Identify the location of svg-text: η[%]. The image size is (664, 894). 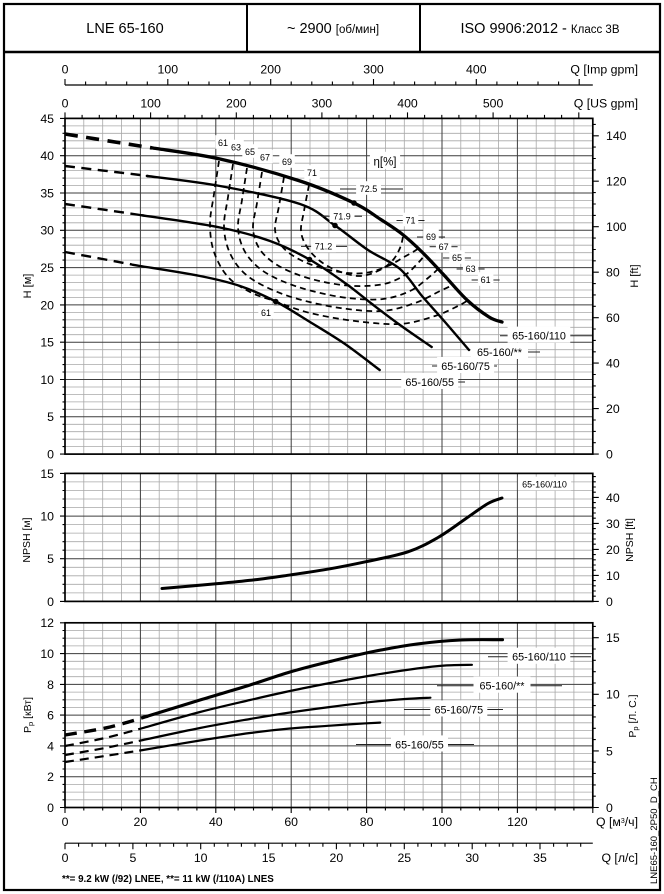
(384, 162).